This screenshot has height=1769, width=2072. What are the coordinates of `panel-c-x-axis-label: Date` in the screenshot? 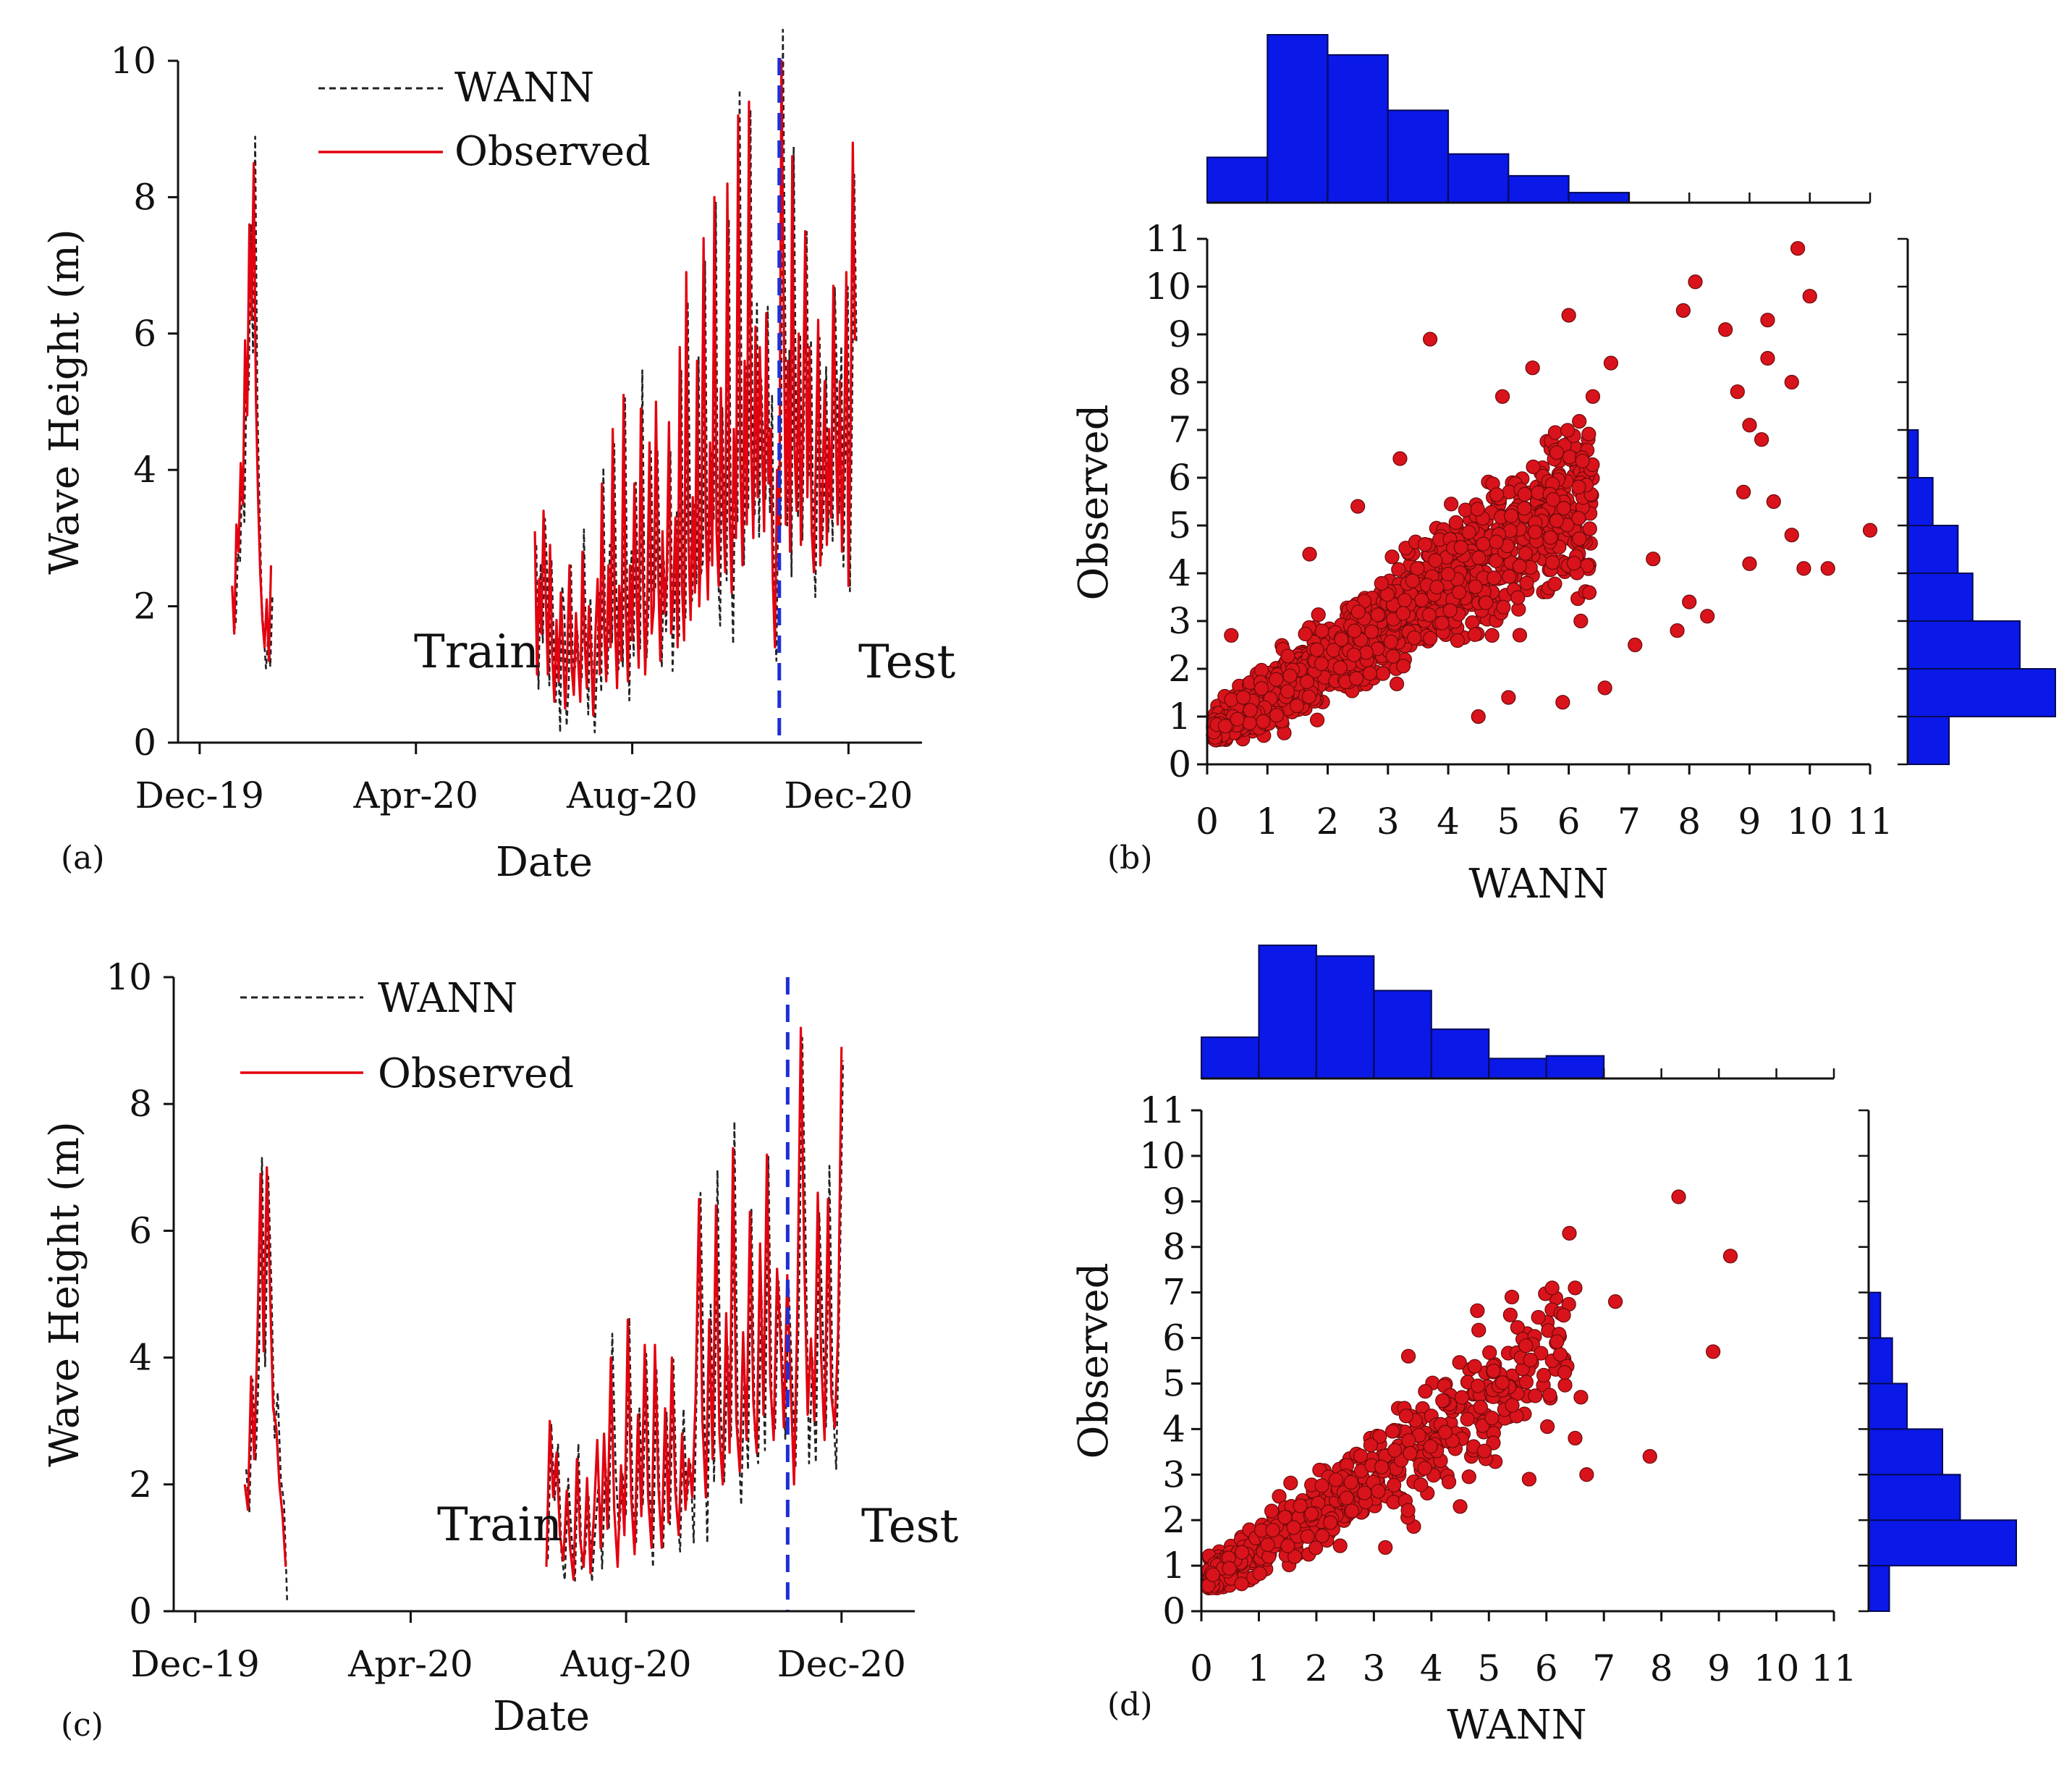 It's located at (542, 1716).